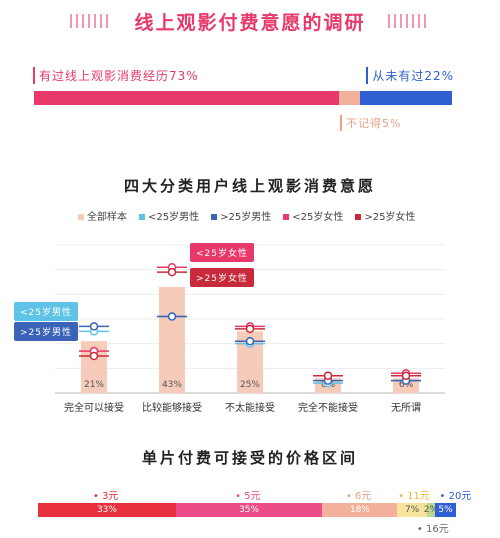  What do you see at coordinates (107, 217) in the screenshot?
I see `legend-label: 全部样本` at bounding box center [107, 217].